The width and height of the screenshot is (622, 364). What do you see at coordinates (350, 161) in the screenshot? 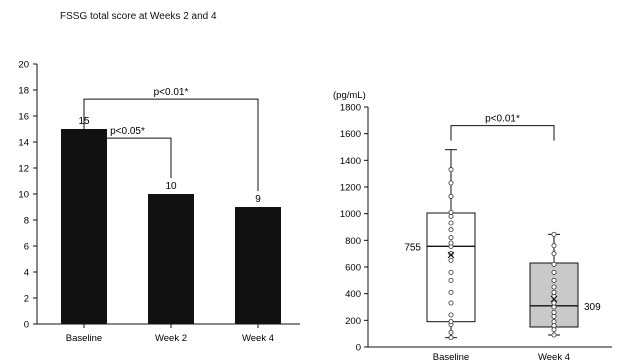
I see `y-tick-label: 1400` at bounding box center [350, 161].